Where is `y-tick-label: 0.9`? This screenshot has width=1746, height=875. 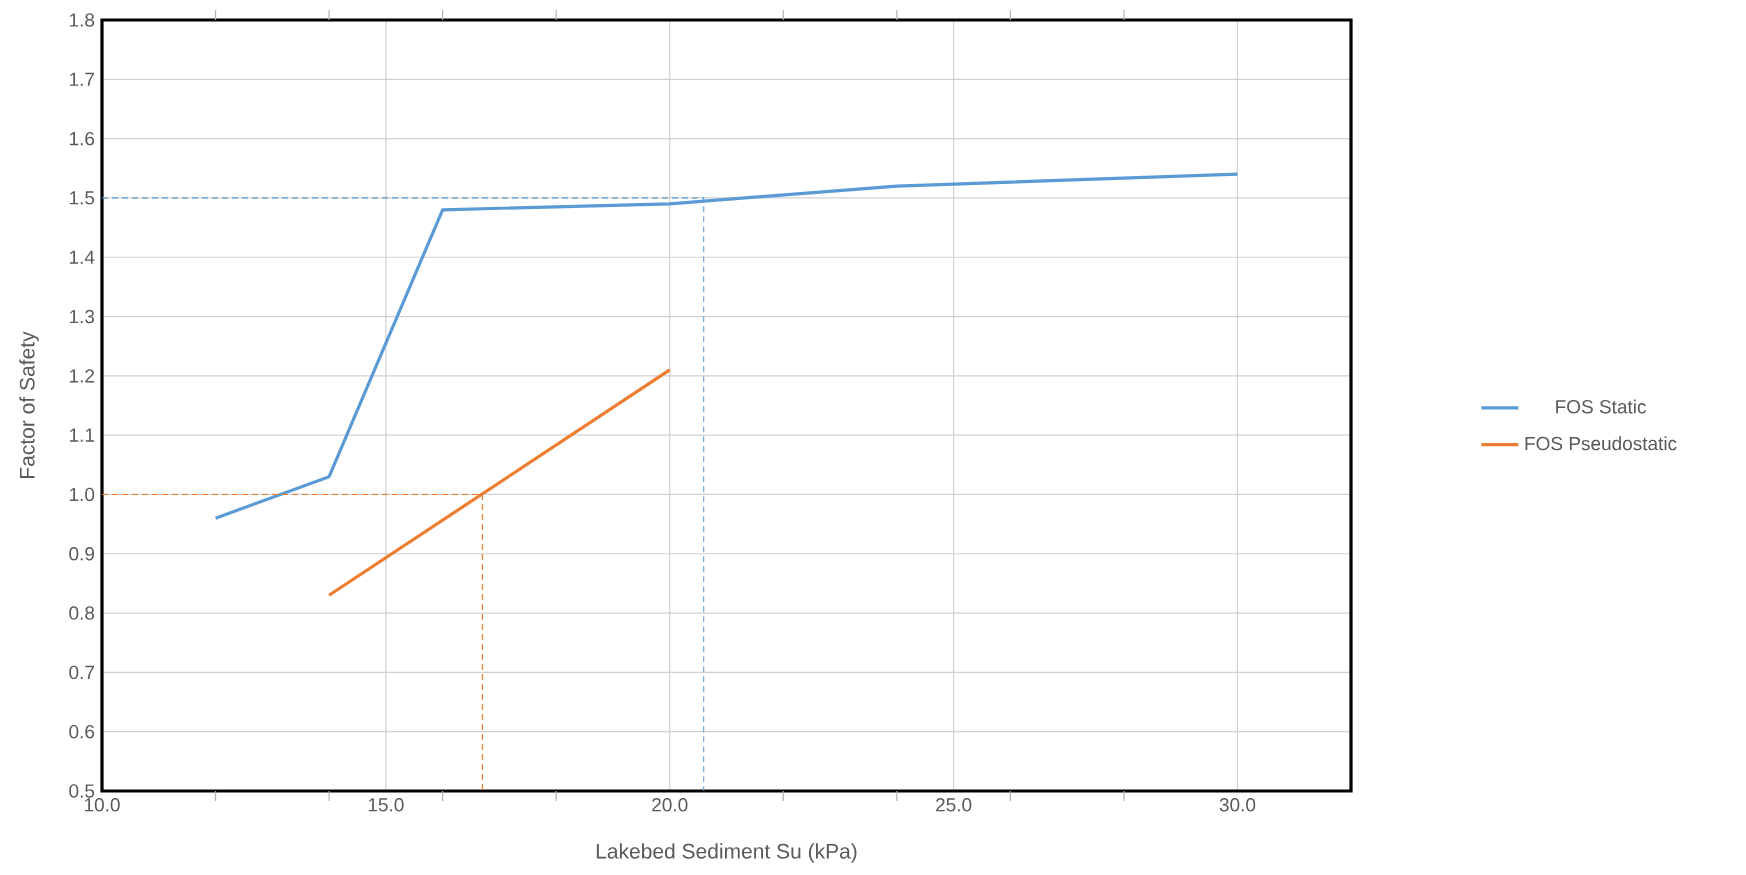 y-tick-label: 0.9 is located at coordinates (82, 554).